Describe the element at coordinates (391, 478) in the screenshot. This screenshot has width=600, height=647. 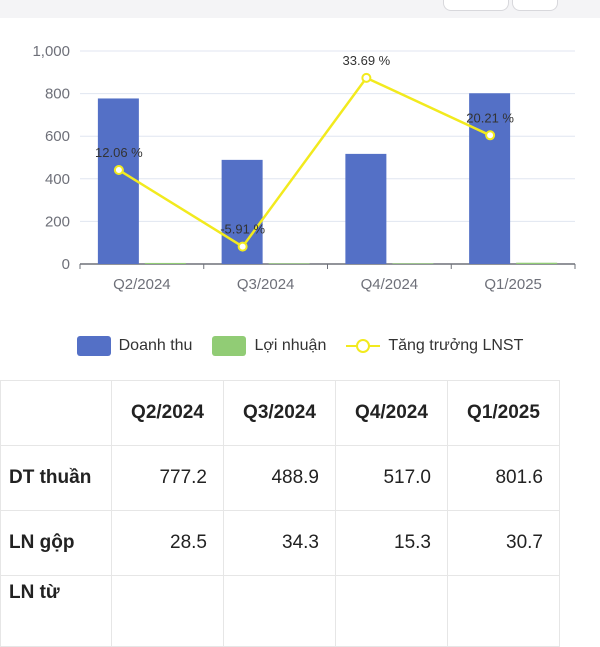
I see `table-cell: 517.0` at that location.